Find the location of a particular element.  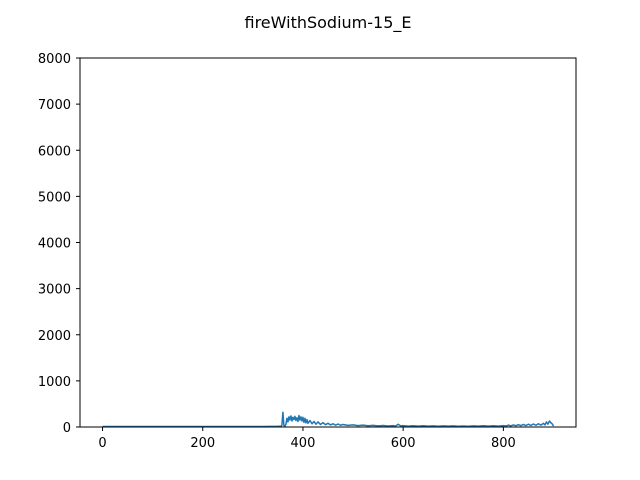

y-tick-label: 2000 is located at coordinates (54, 336).